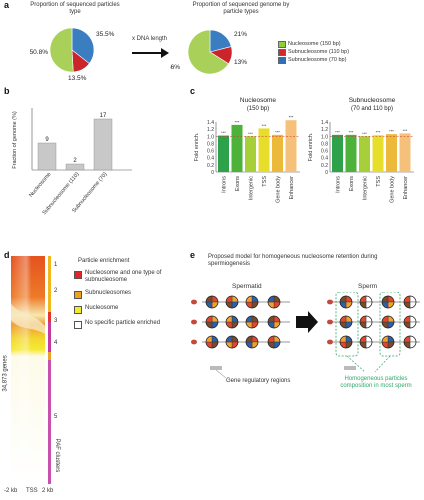 This screenshot has width=424, height=500. Describe the element at coordinates (56, 343) in the screenshot. I see `cluster-label-4: 4` at that location.